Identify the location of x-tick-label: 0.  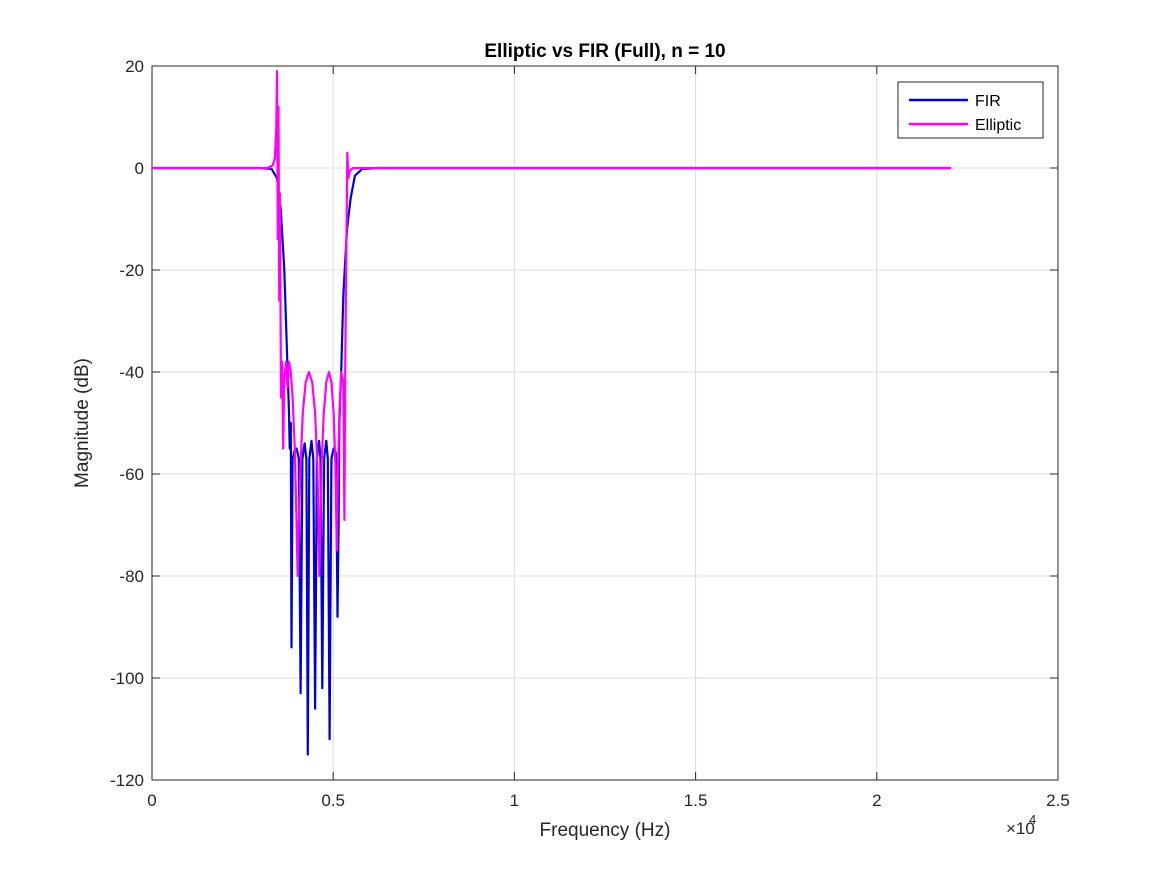
(151, 800).